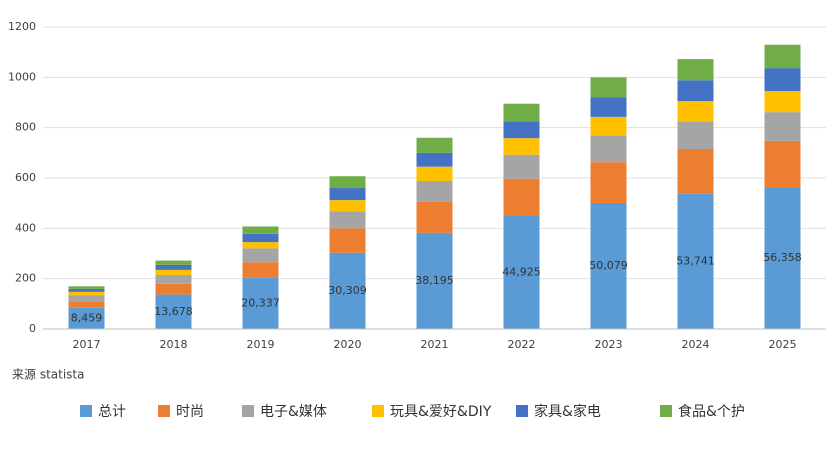 This screenshot has height=451, width=831. I want to click on legend-label: 电子&媒体, so click(293, 412).